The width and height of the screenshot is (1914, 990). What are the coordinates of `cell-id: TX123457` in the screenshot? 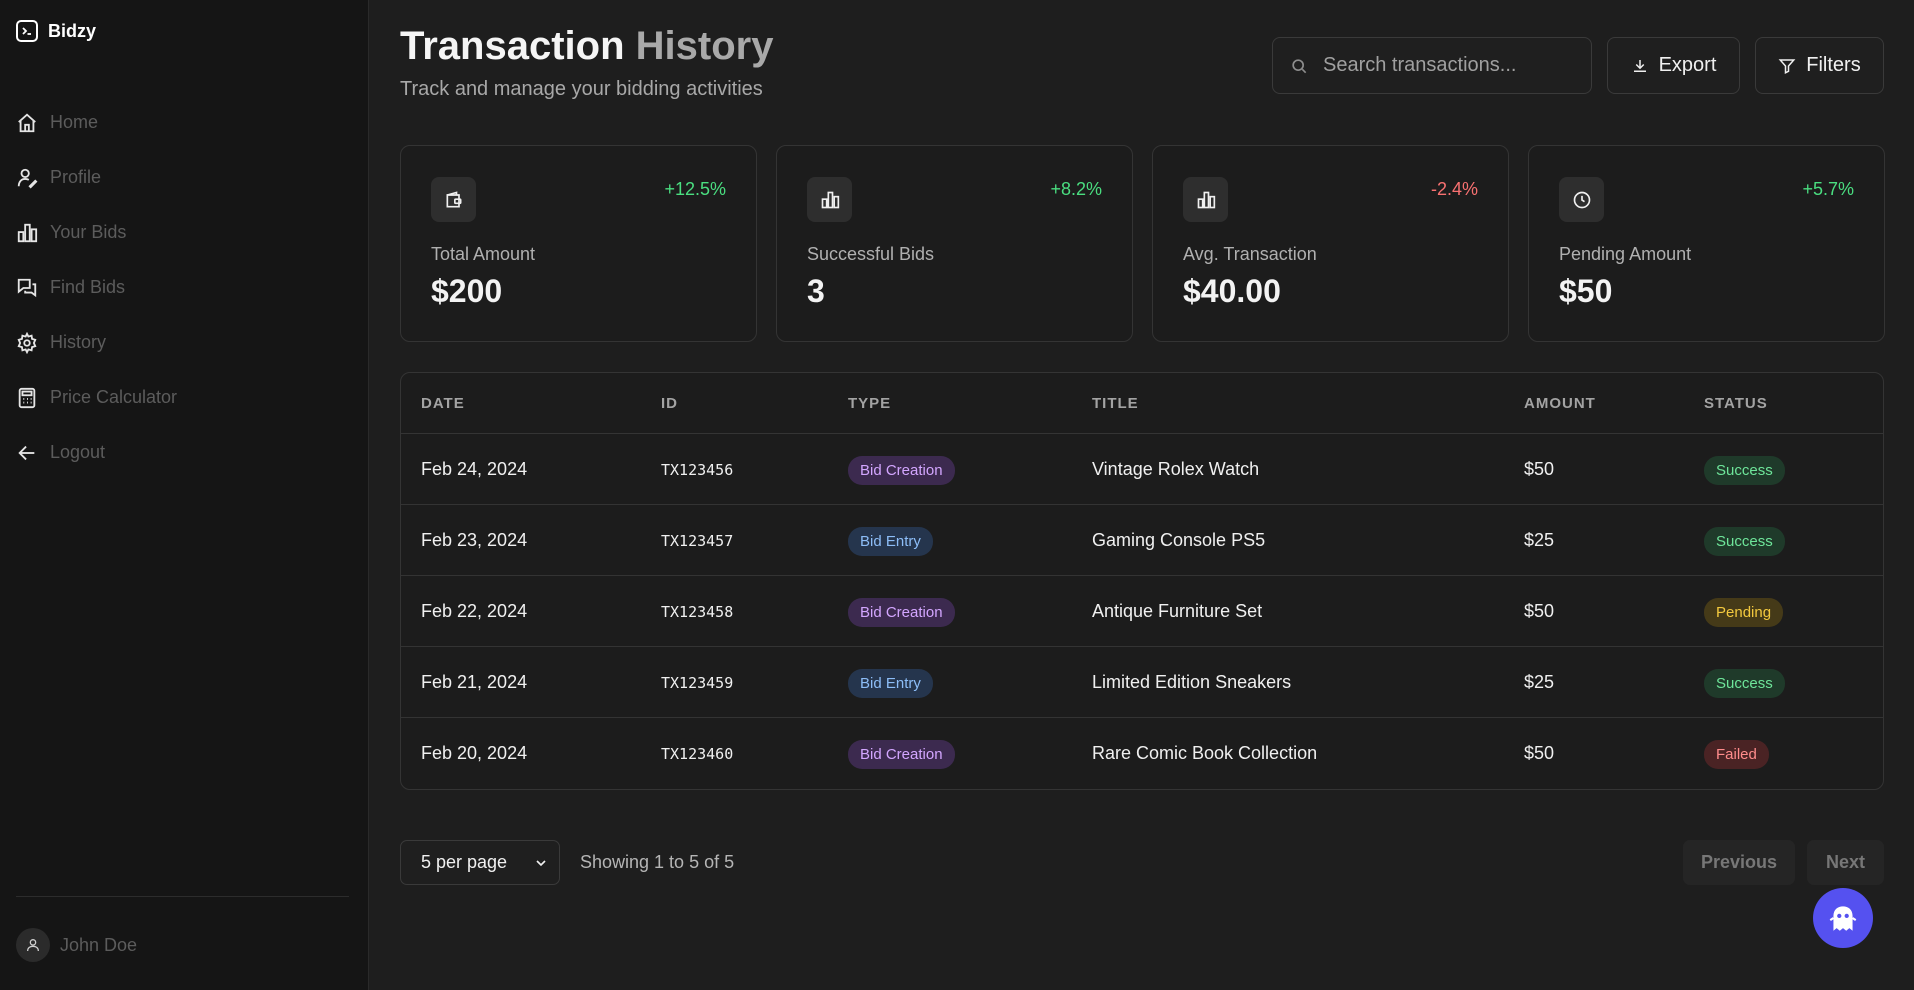 It's located at (697, 541).